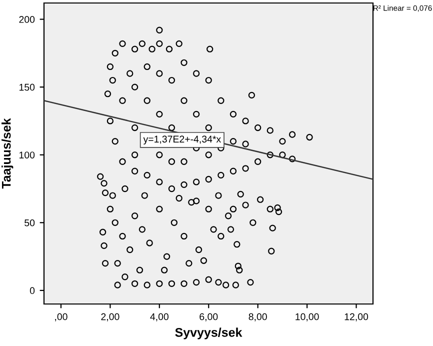 The width and height of the screenshot is (433, 346). I want to click on x-tick-label: 6,00, so click(209, 317).